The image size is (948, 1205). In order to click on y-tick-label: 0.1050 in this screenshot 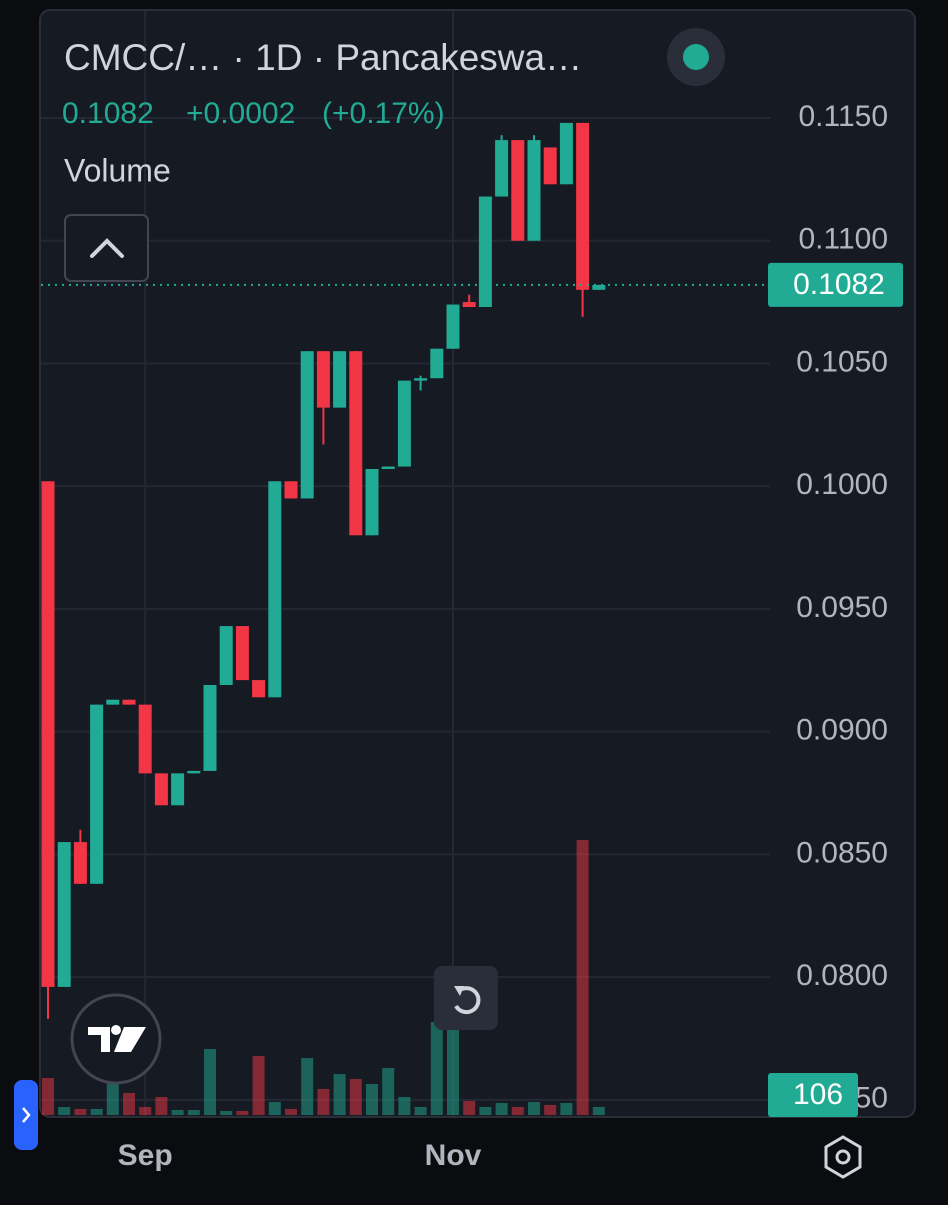, I will do `click(842, 361)`.